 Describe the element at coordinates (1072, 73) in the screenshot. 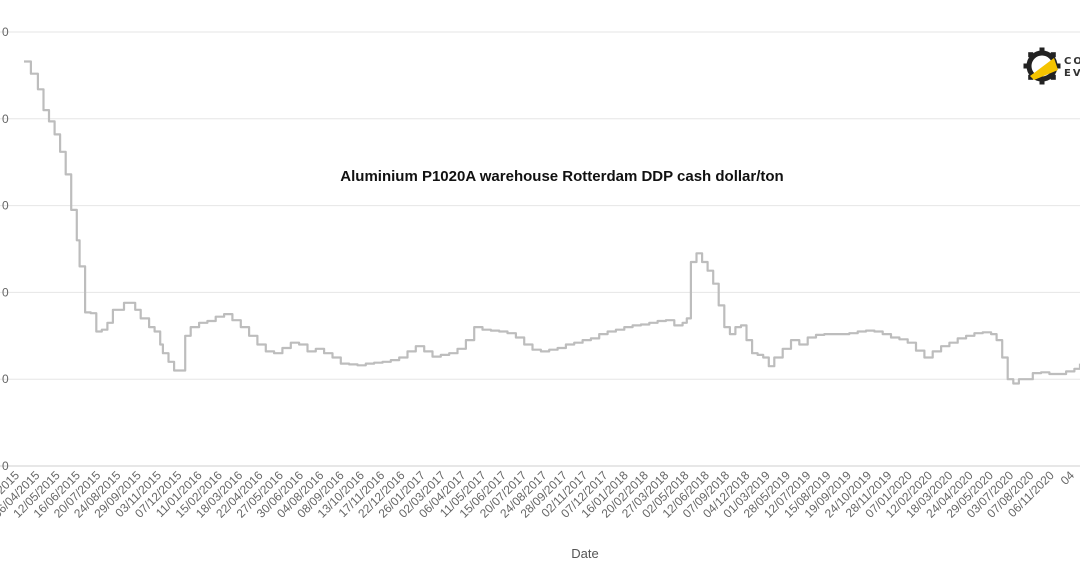

I see `logo-text-line2: EV` at that location.